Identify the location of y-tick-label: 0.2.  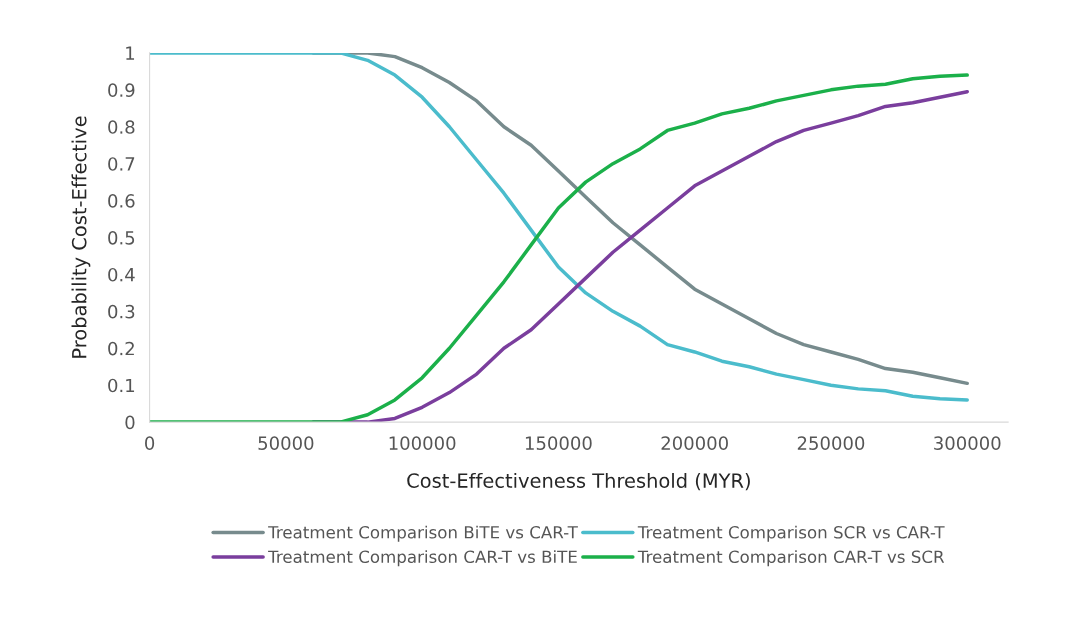
(121, 348).